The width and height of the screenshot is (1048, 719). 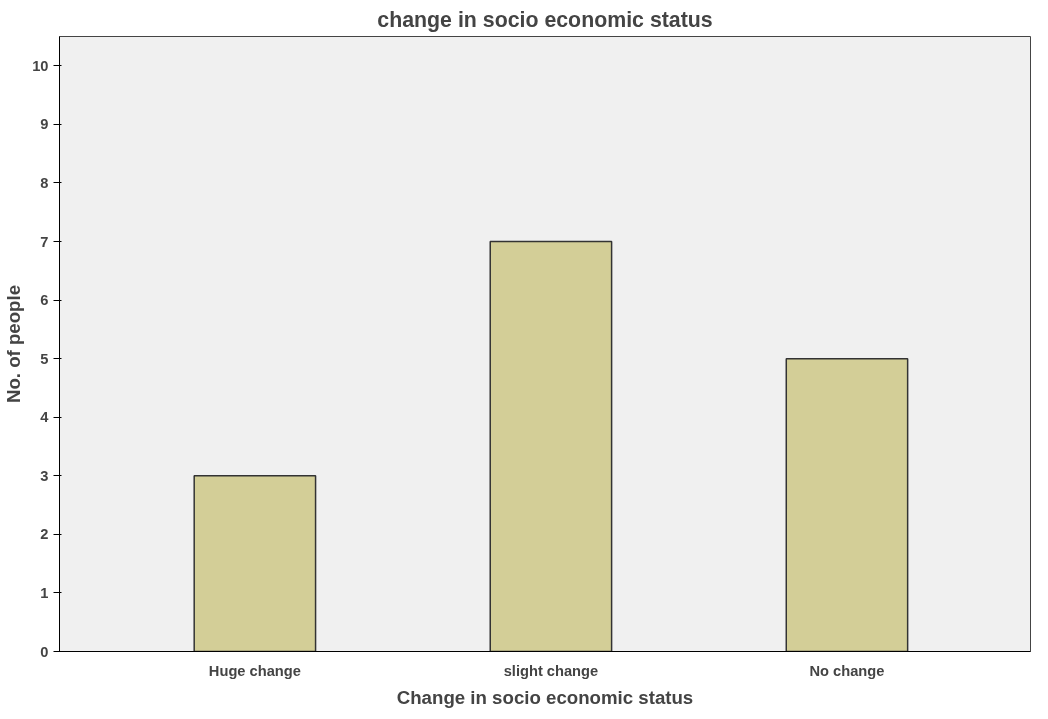 I want to click on y-tick-label: 9, so click(x=44, y=124).